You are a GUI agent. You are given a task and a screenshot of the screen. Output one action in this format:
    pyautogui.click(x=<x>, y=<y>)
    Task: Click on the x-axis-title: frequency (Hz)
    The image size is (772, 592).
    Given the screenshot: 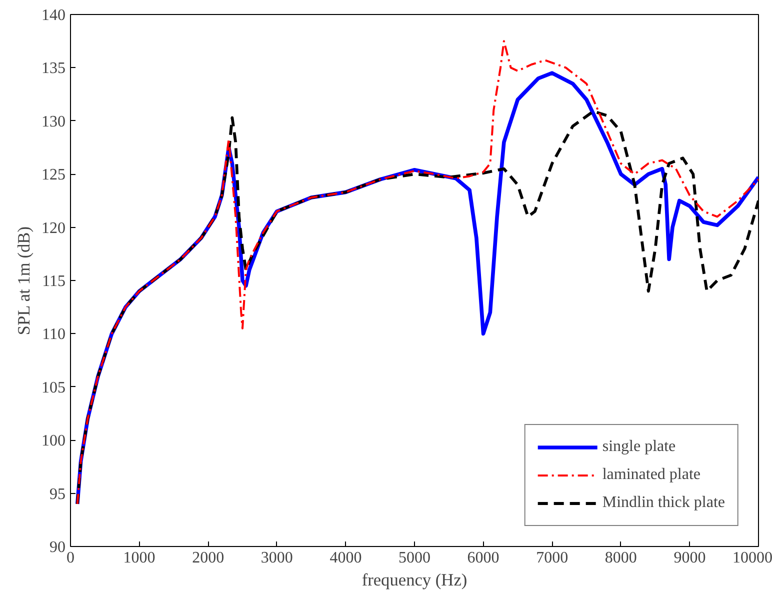 What is the action you would take?
    pyautogui.click(x=415, y=580)
    